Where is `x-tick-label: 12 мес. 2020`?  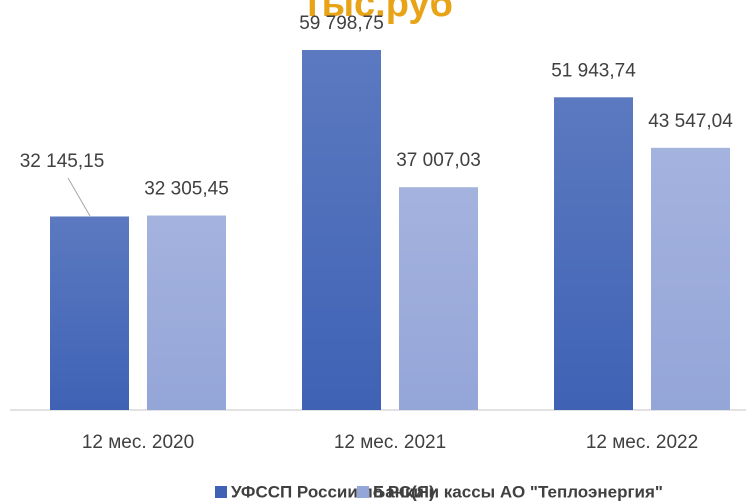
x-tick-label: 12 мес. 2020 is located at coordinates (138, 442).